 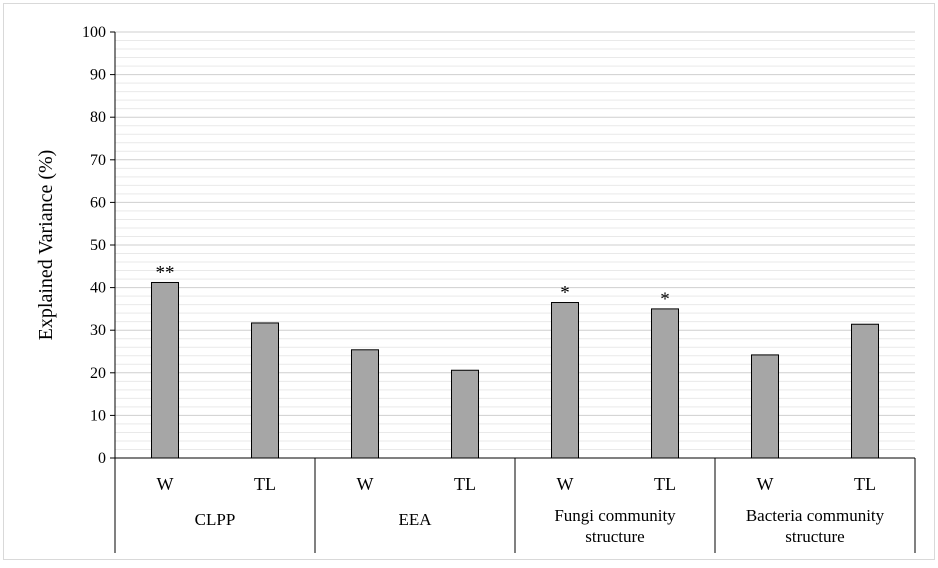 What do you see at coordinates (815, 515) in the screenshot?
I see `x-group-label: Bacteria community` at bounding box center [815, 515].